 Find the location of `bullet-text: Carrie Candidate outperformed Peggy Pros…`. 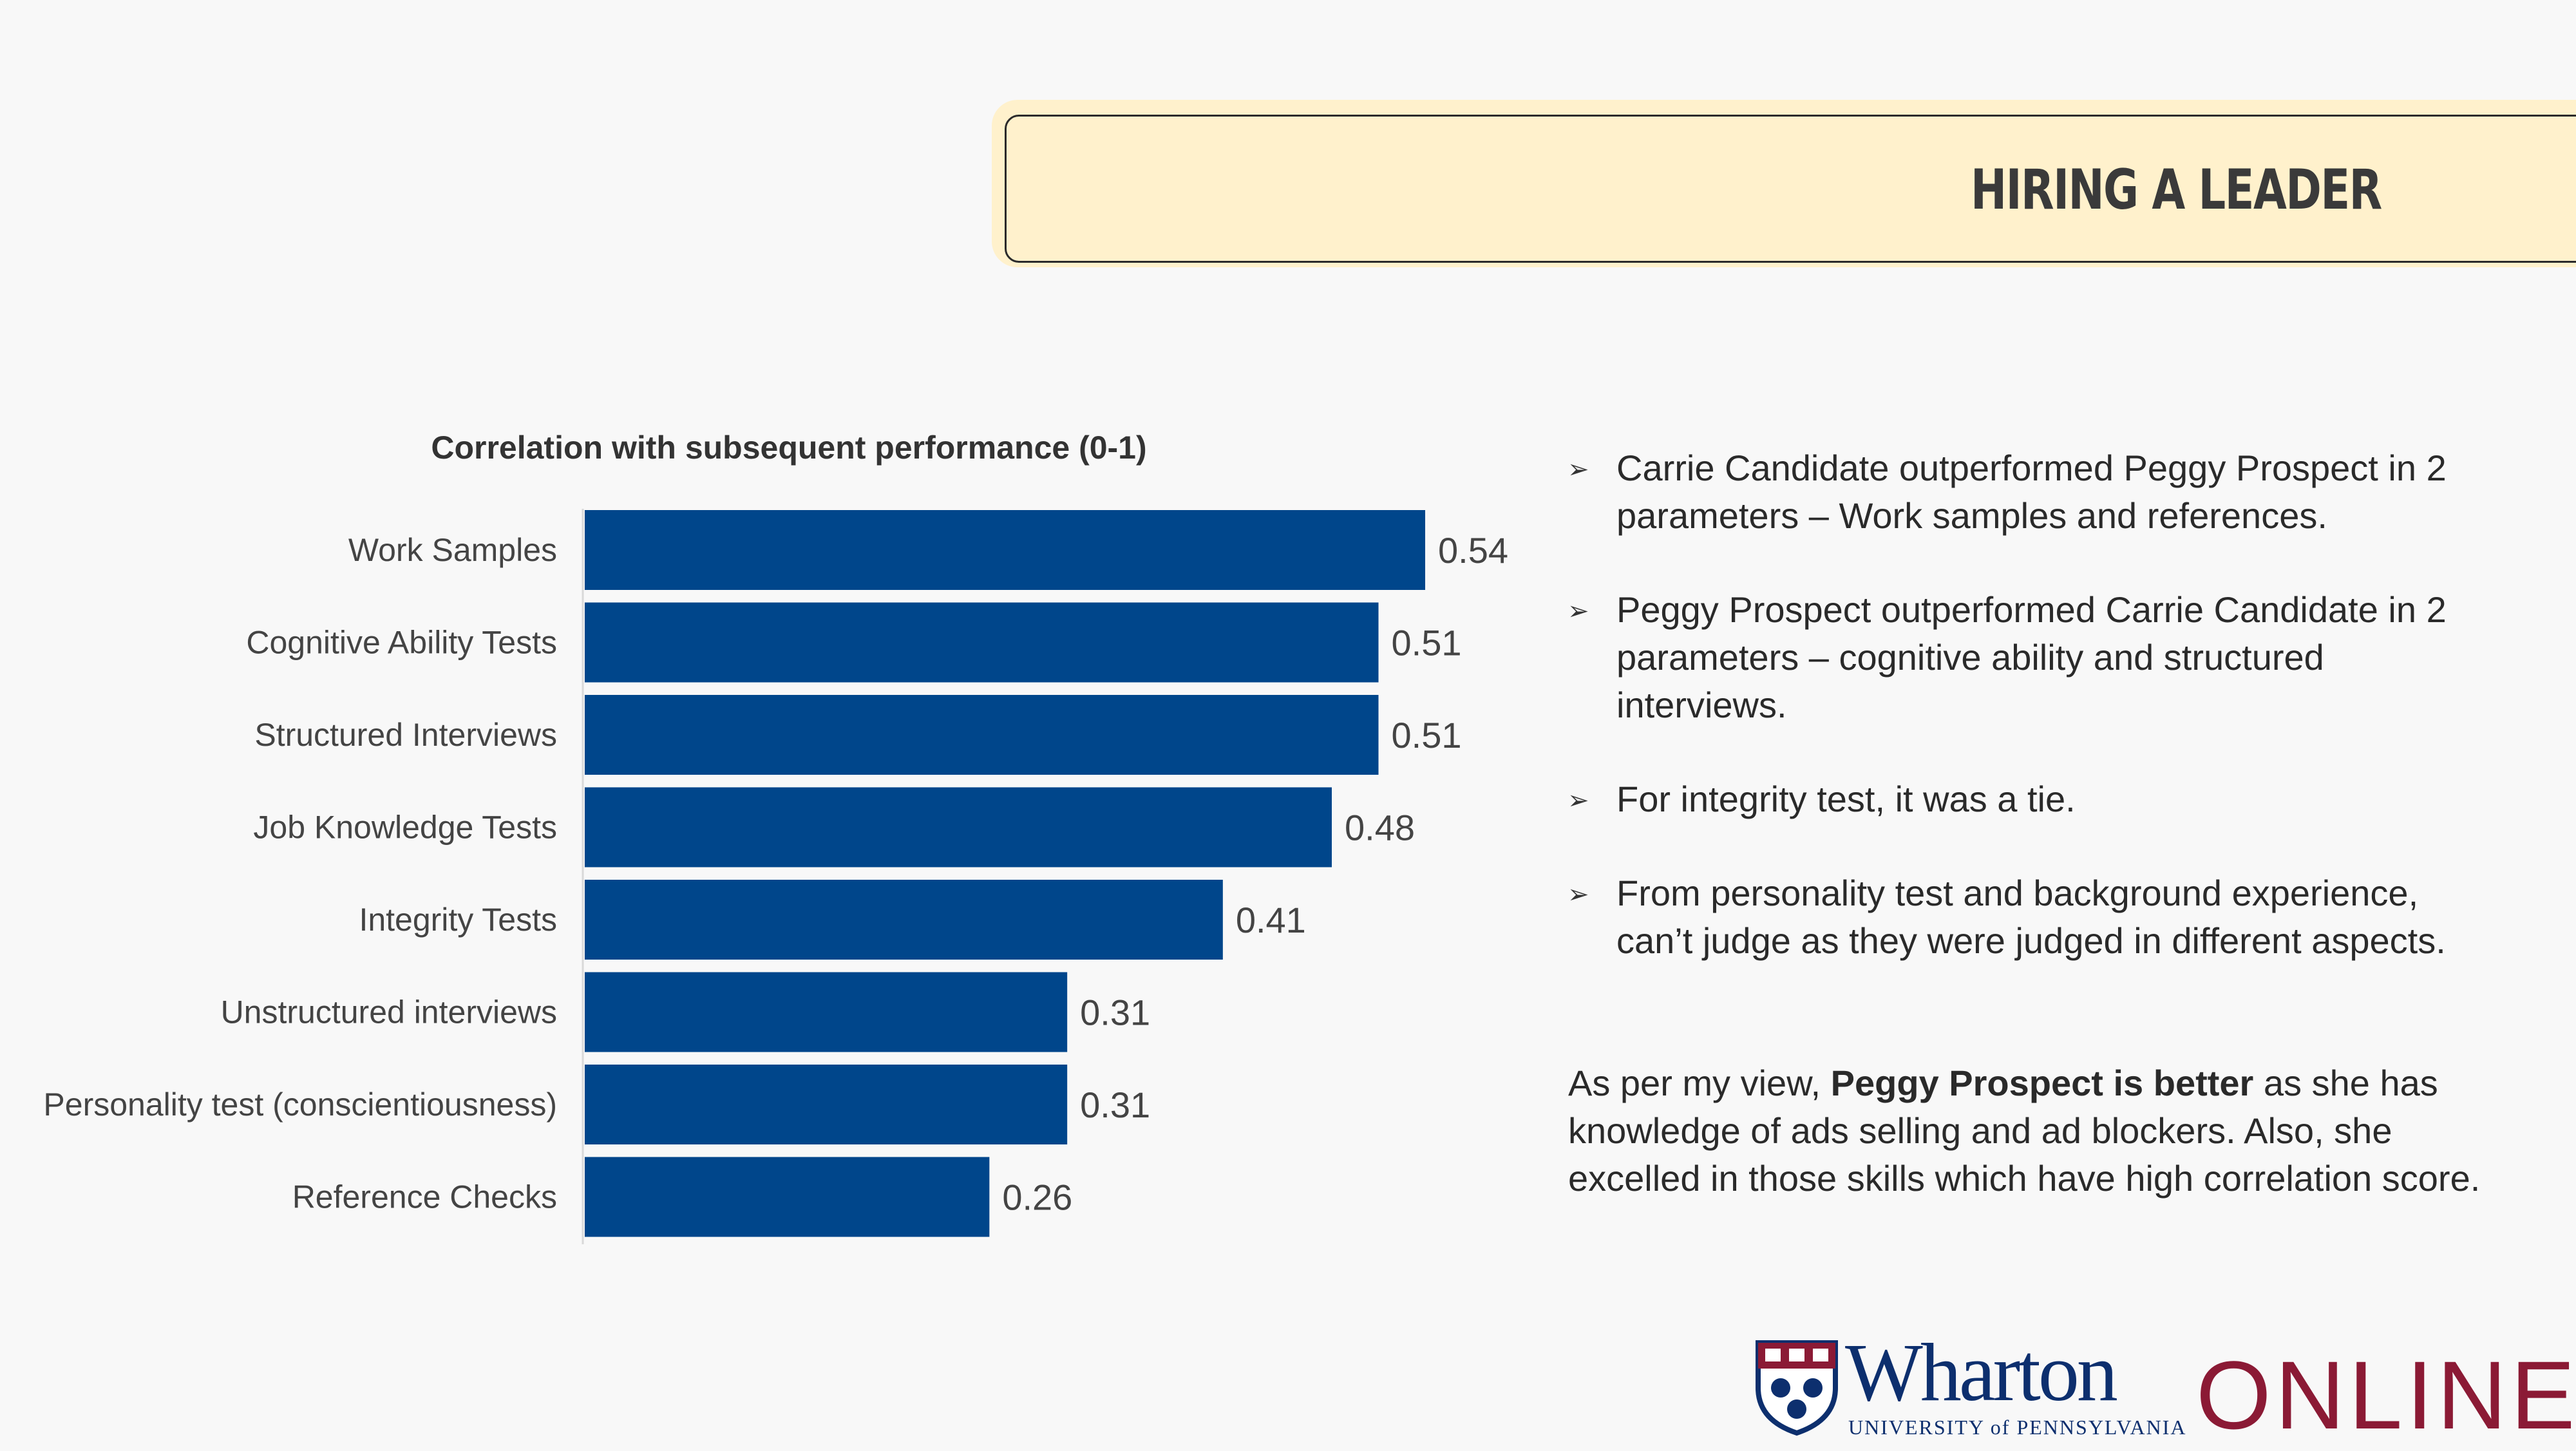

bullet-text: Carrie Candidate outperformed Peggy Pros… is located at coordinates (2031, 492).